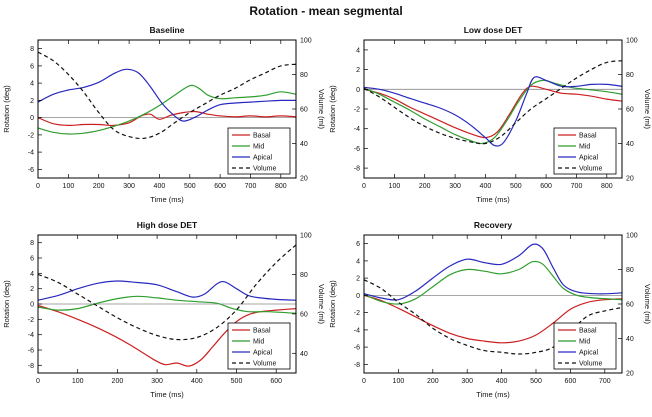 The height and width of the screenshot is (417, 652). What do you see at coordinates (493, 30) in the screenshot?
I see `subplot-title: Low dose DET` at bounding box center [493, 30].